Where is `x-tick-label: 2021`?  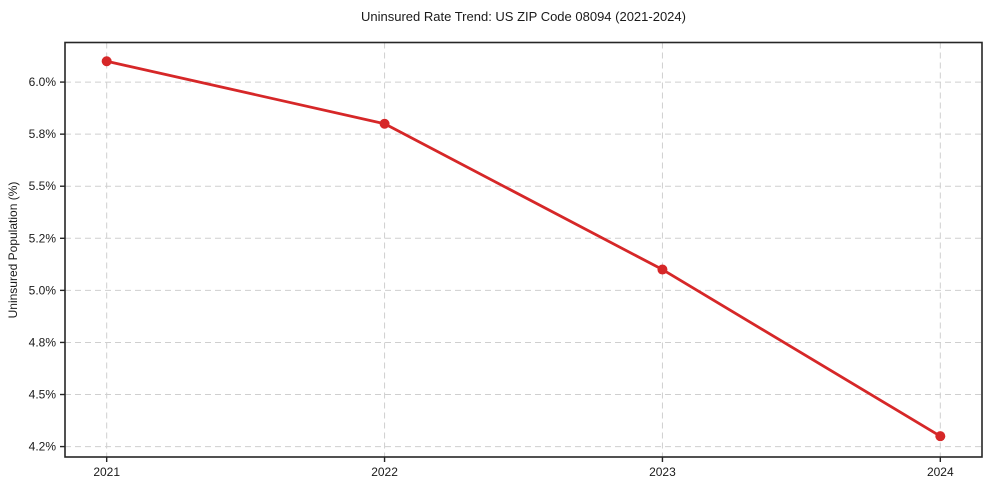
x-tick-label: 2021 is located at coordinates (106, 472).